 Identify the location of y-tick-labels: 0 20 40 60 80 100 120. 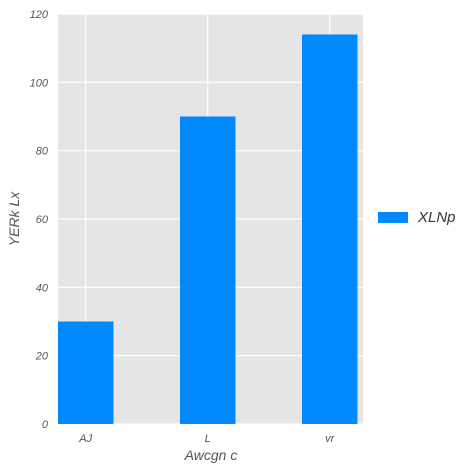
(39, 220).